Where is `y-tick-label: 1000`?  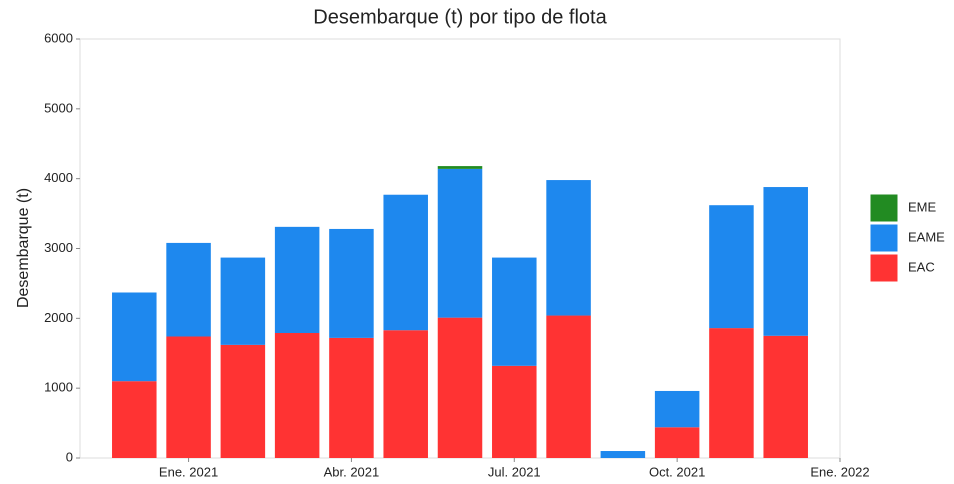
y-tick-label: 1000 is located at coordinates (58, 387).